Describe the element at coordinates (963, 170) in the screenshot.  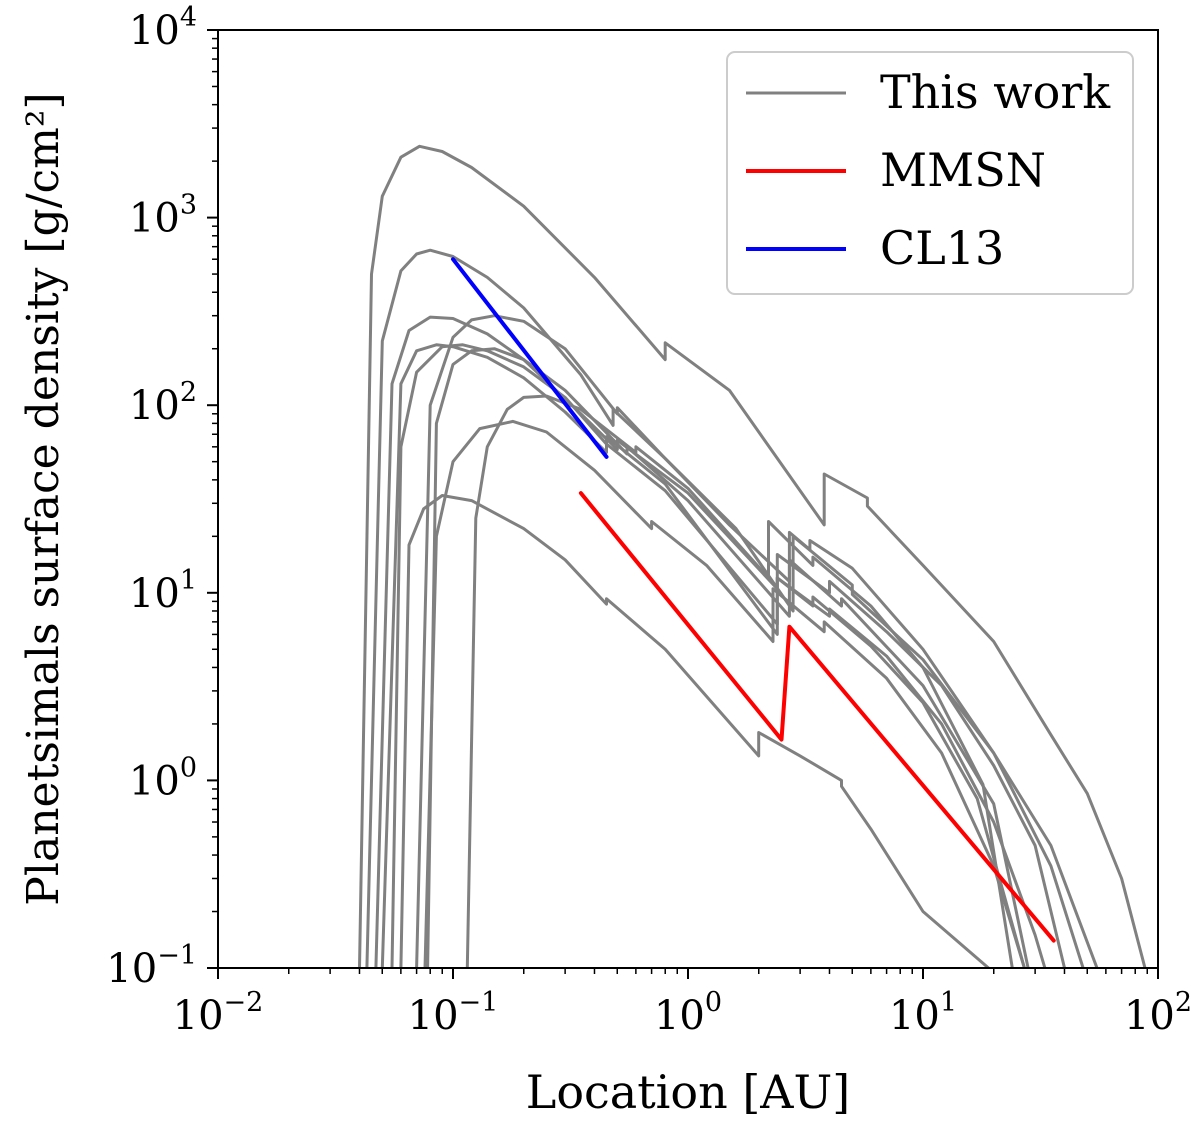
I see `legend-label-mmsn: MMSN` at that location.